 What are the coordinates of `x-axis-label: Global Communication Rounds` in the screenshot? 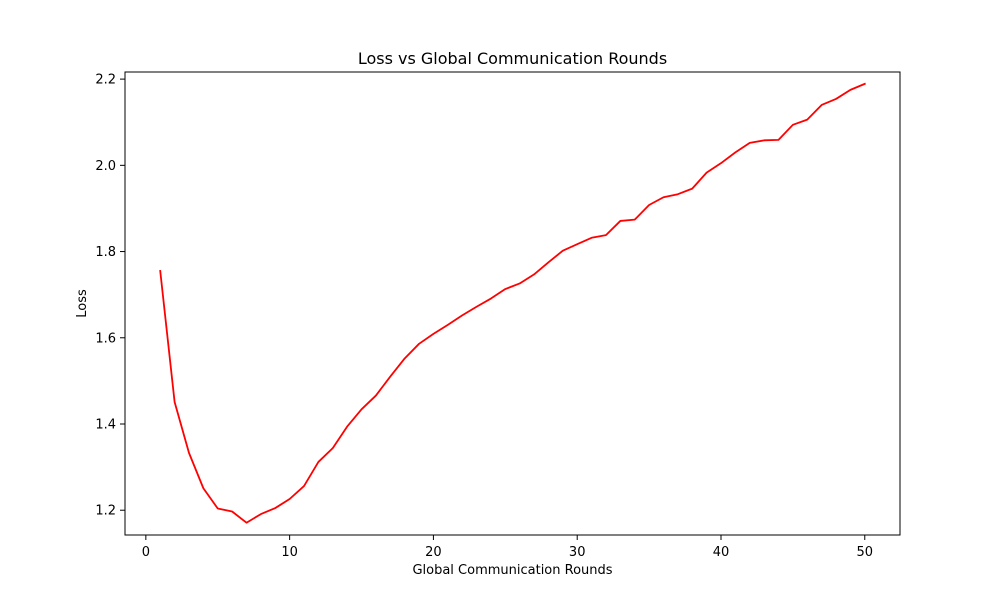 It's located at (512, 570).